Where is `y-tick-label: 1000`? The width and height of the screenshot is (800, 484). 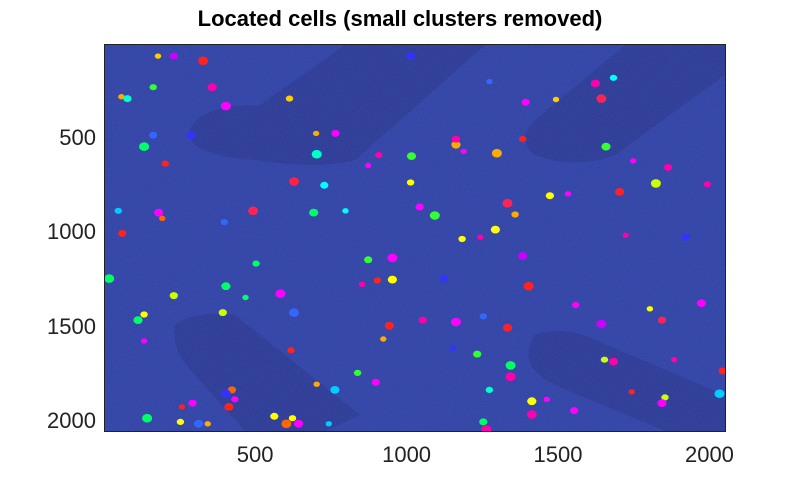 y-tick-label: 1000 is located at coordinates (71, 232).